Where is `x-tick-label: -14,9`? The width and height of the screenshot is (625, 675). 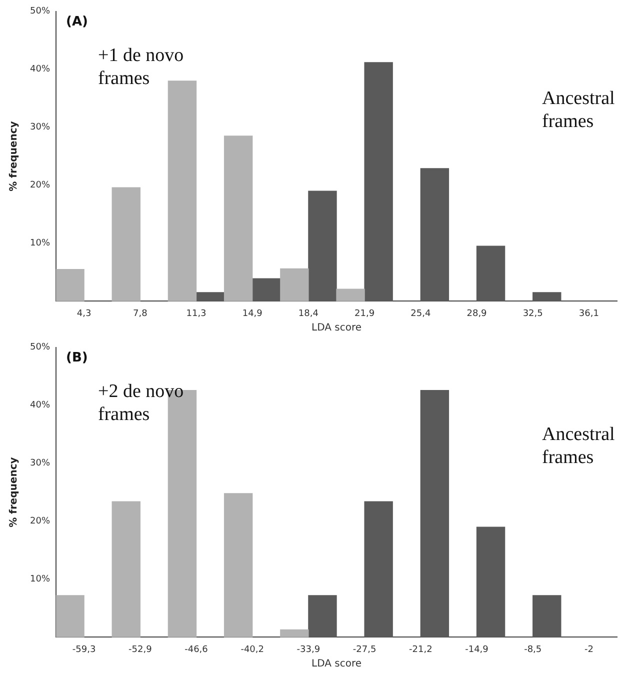 x-tick-label: -14,9 is located at coordinates (477, 649).